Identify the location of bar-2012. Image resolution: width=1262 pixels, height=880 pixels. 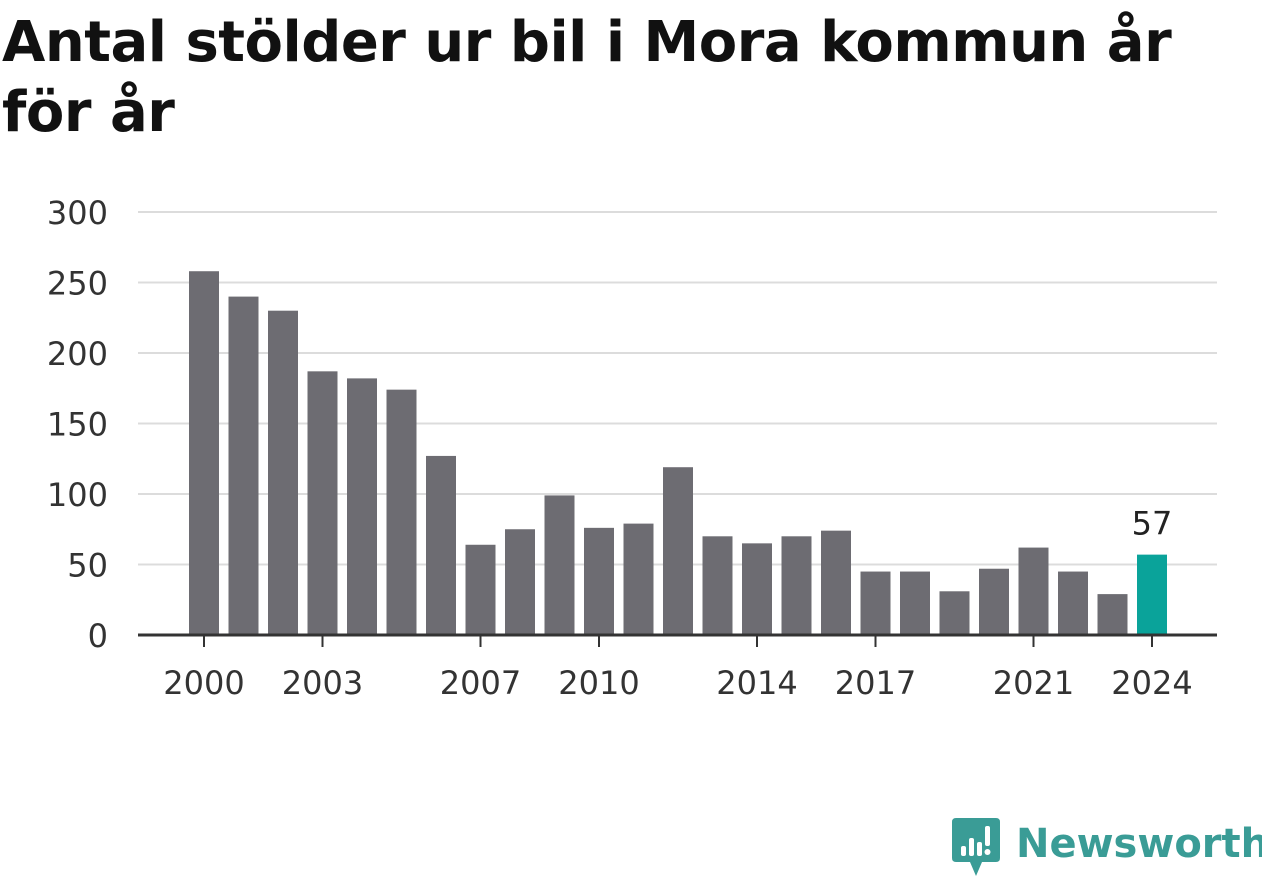
(678, 551).